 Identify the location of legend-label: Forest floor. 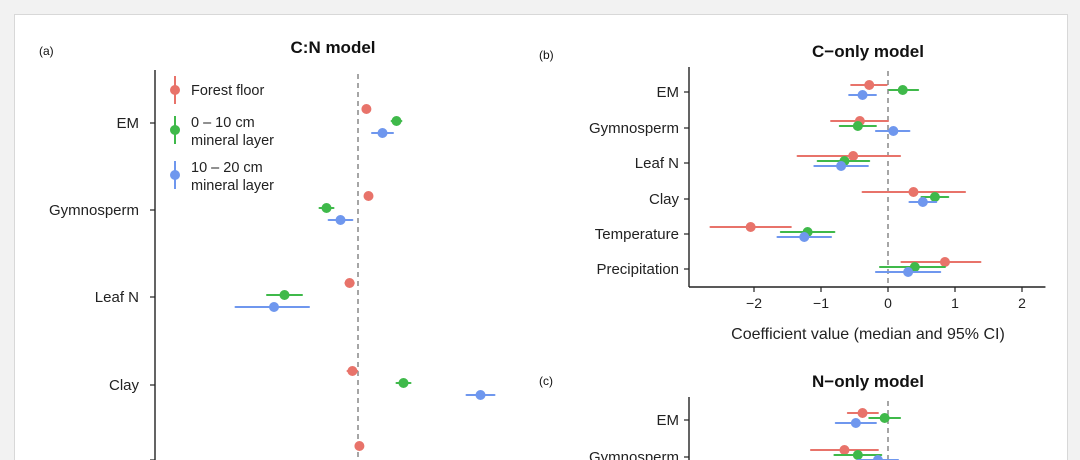
(227, 91).